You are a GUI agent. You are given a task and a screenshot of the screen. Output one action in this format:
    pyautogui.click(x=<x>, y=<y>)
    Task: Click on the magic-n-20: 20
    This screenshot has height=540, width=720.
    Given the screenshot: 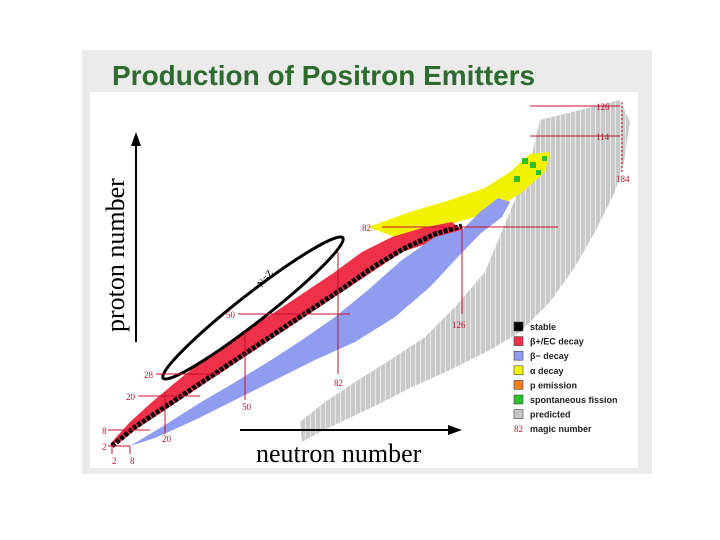 What is the action you would take?
    pyautogui.click(x=167, y=439)
    